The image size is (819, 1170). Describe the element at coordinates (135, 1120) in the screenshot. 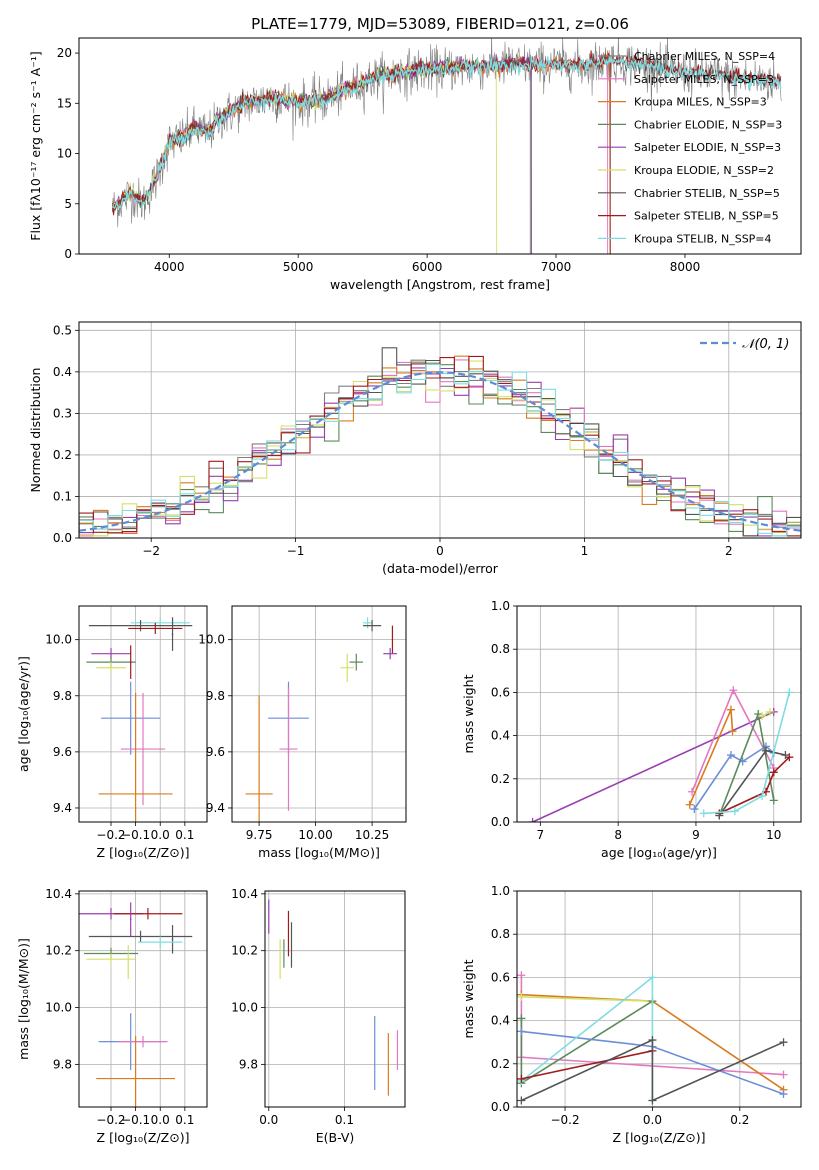

I see `x-tick-label: −0.1` at that location.